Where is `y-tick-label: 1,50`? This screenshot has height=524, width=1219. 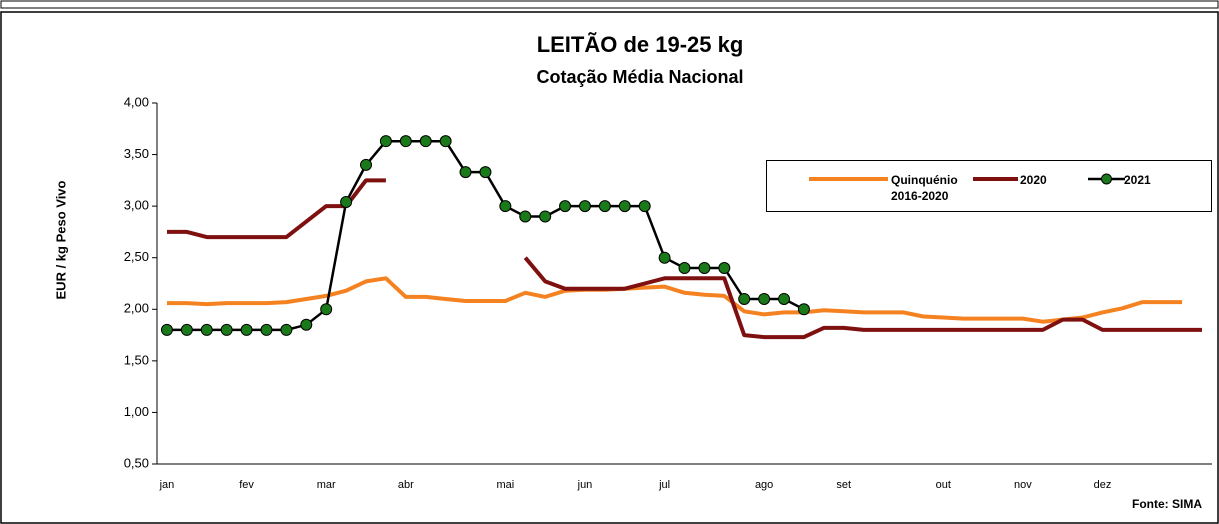
y-tick-label: 1,50 is located at coordinates (136, 359).